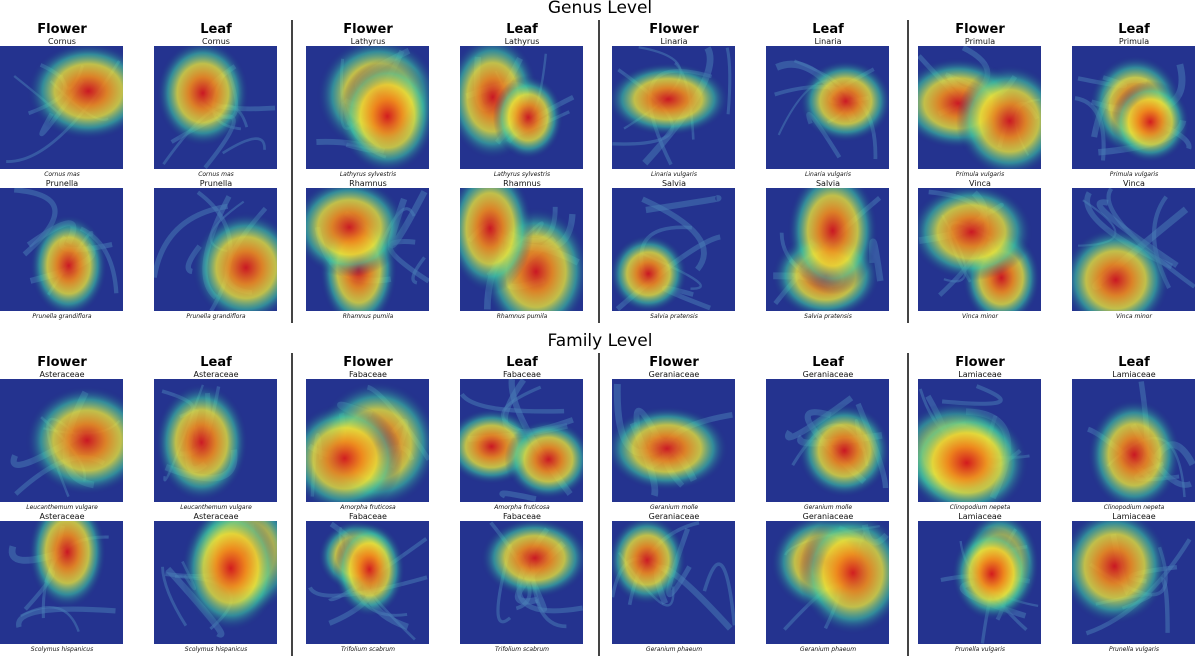 The image size is (1200, 659). I want to click on leaf-species-caption: Geranium molle, so click(828, 507).